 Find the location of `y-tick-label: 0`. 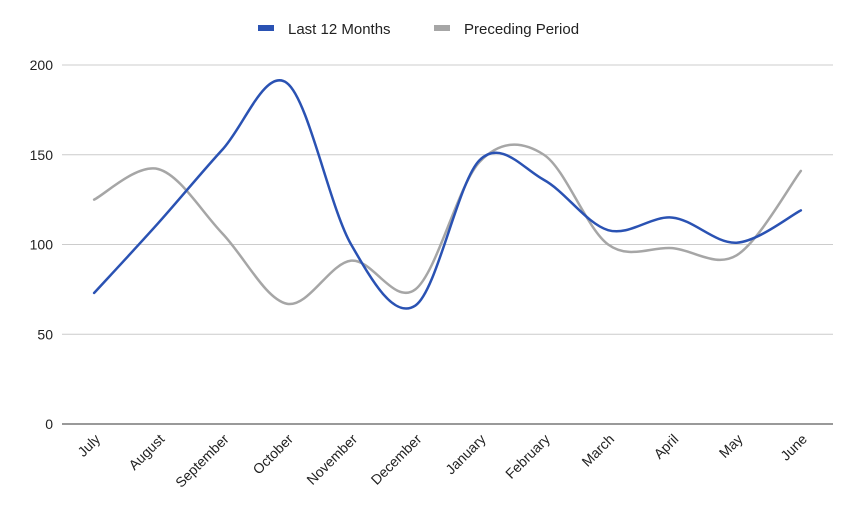

y-tick-label: 0 is located at coordinates (49, 424).